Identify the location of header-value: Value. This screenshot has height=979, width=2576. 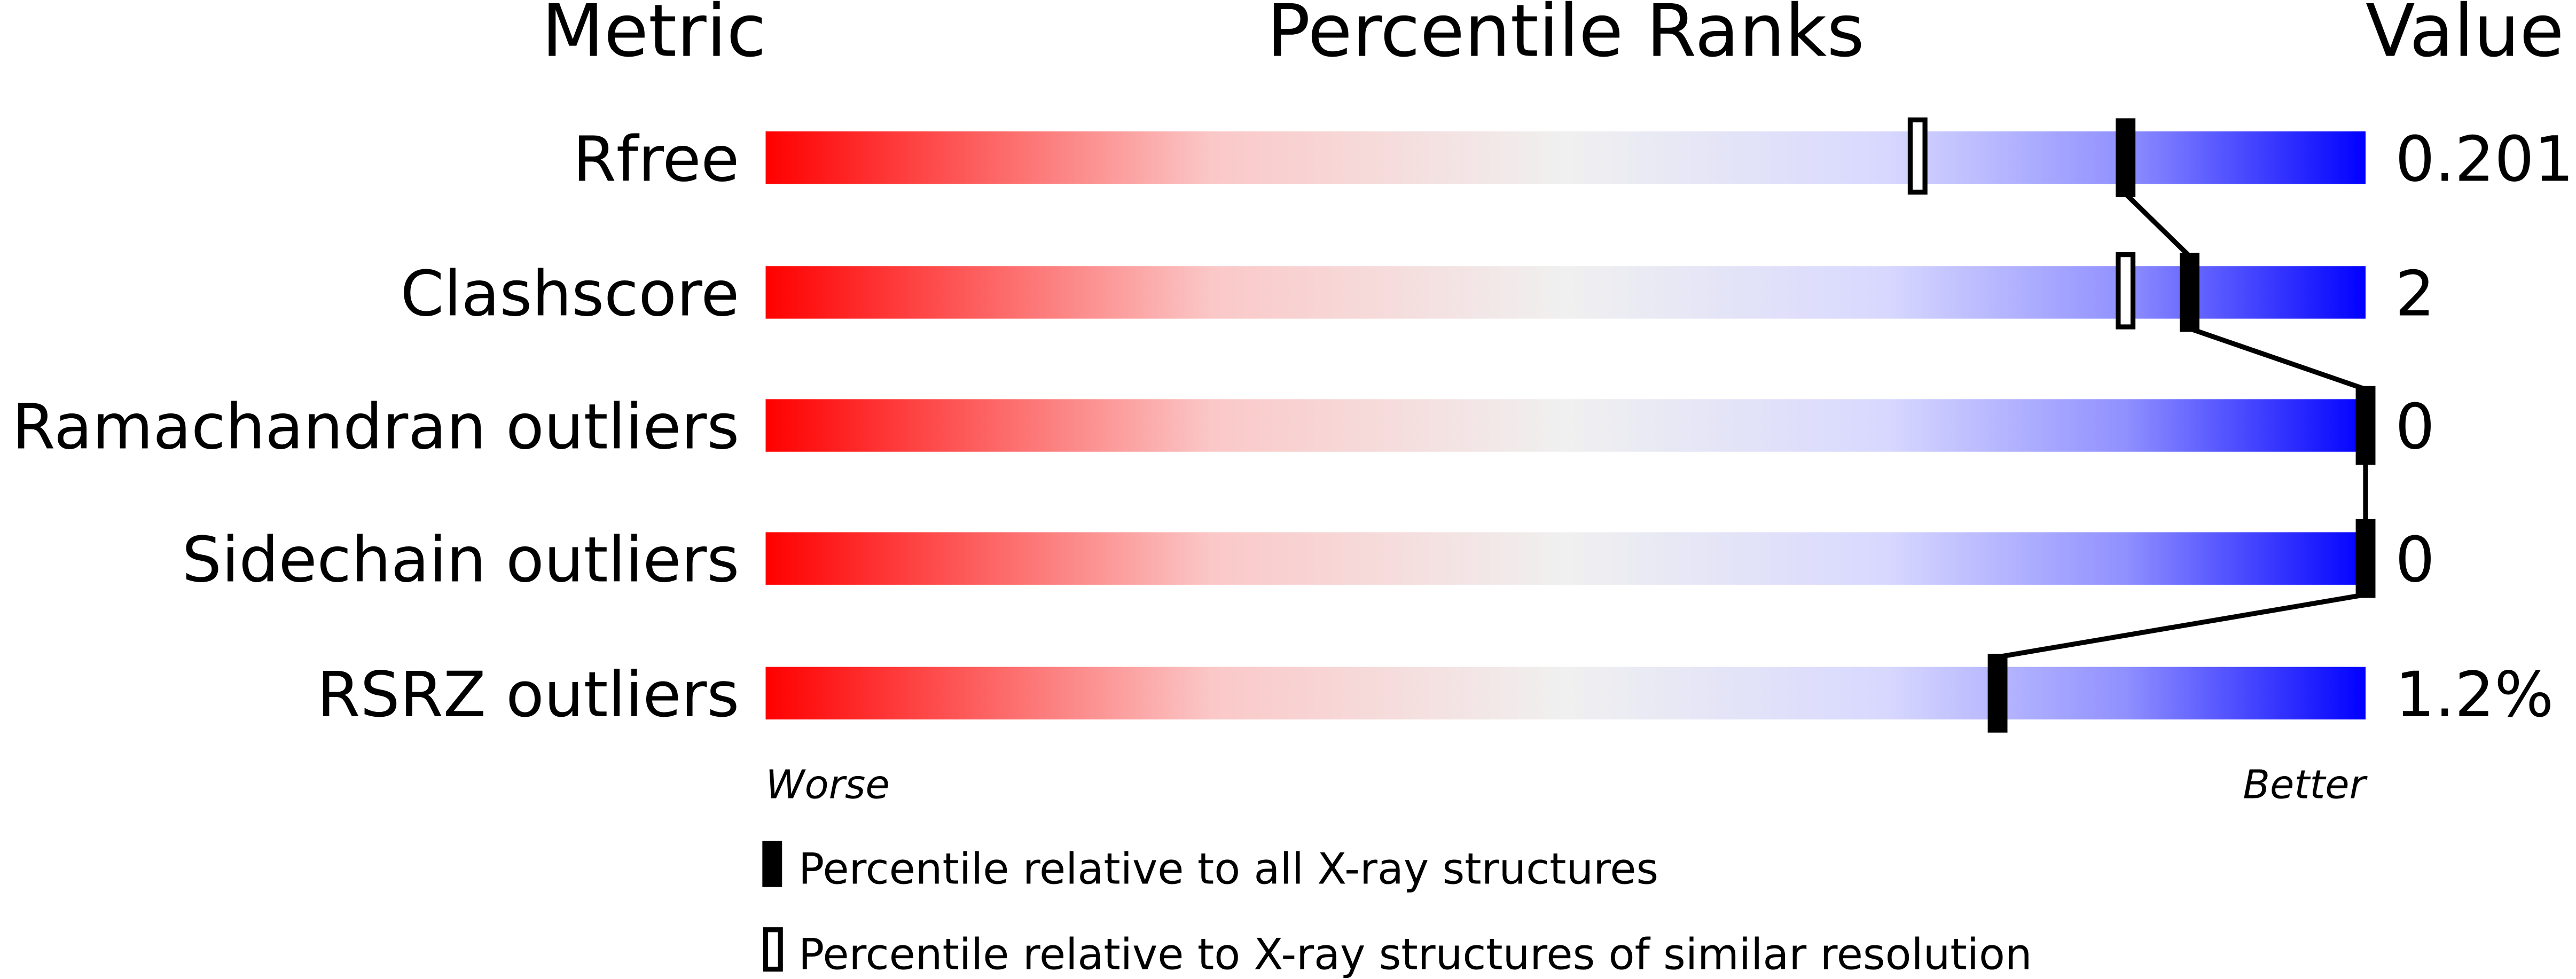
(2465, 36).